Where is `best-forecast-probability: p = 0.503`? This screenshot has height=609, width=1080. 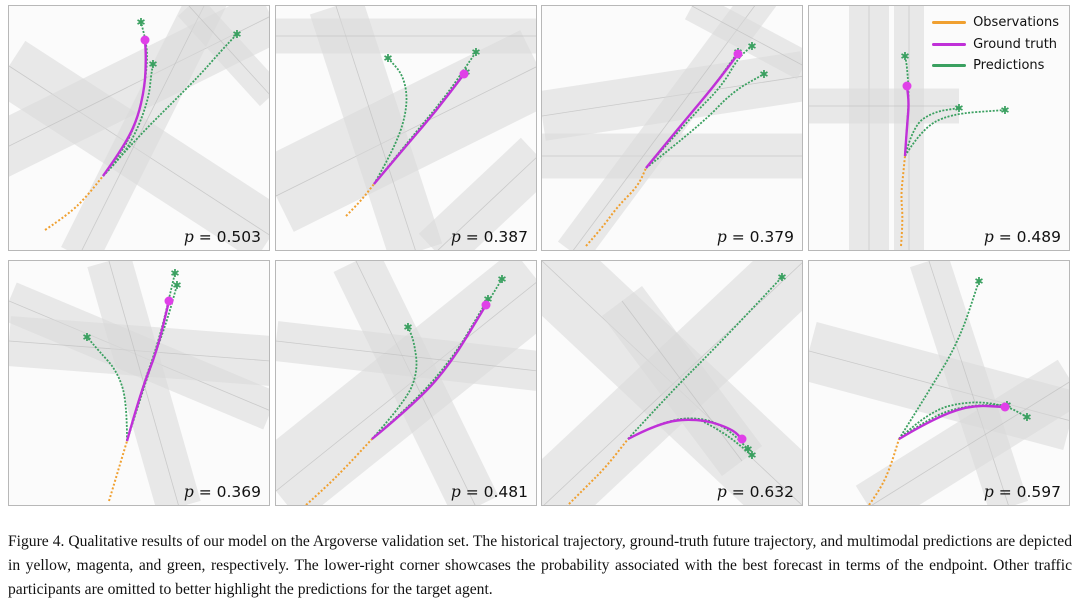
best-forecast-probability: p = 0.503 is located at coordinates (222, 237).